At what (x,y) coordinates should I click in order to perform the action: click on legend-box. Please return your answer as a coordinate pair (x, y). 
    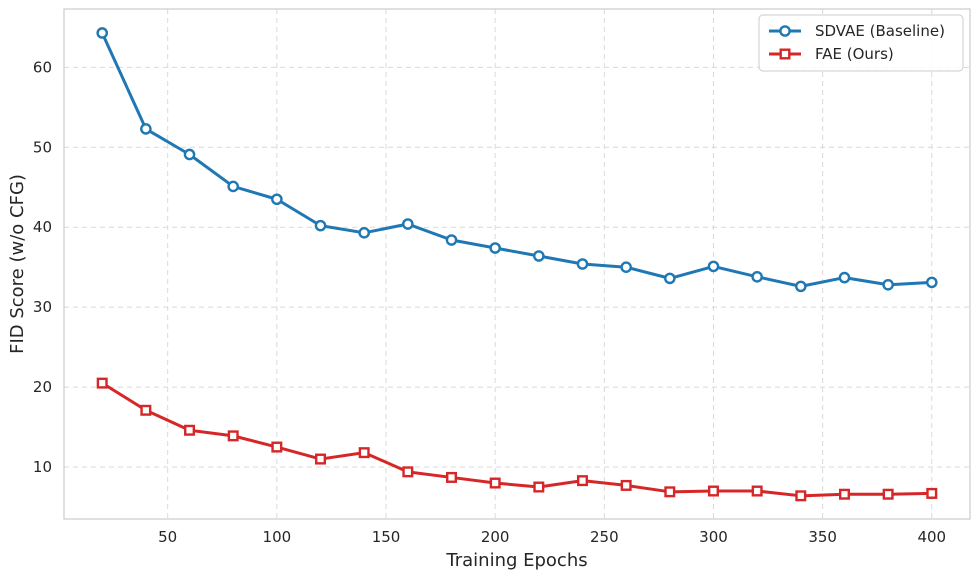
    Looking at the image, I should click on (861, 43).